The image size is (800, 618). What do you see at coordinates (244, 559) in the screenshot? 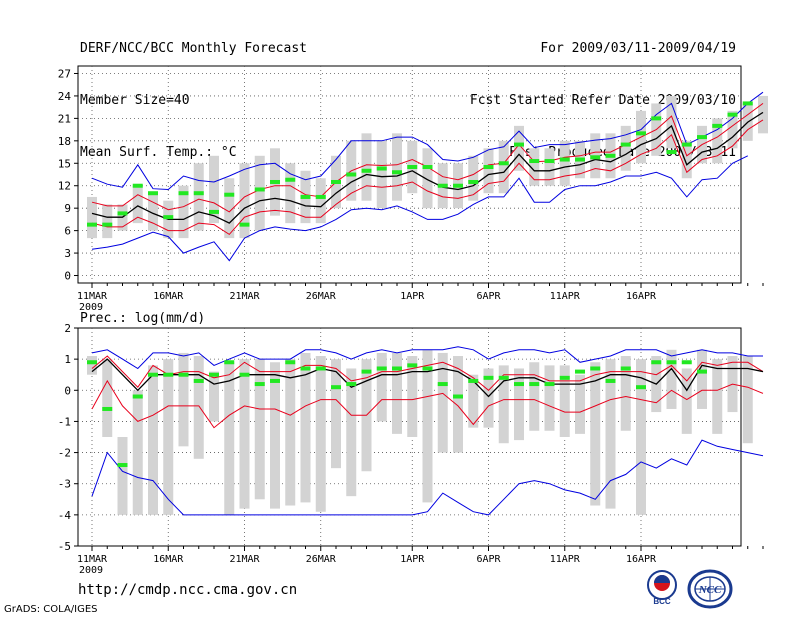
I see `prec-xtick-label: 21MAR` at bounding box center [244, 559].